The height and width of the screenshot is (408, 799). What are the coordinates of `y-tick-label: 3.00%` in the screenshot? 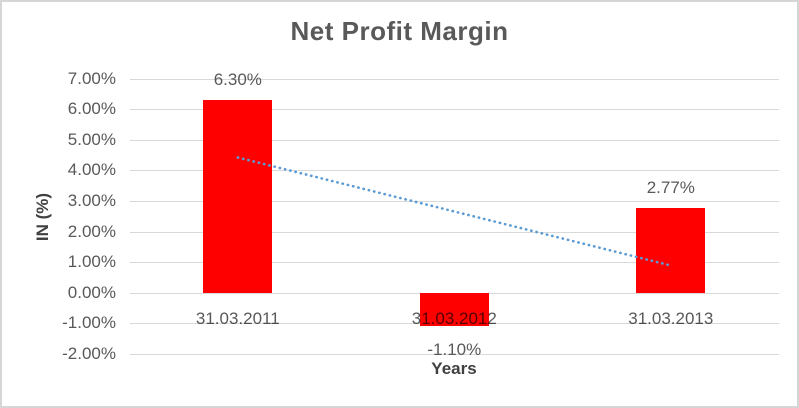 It's located at (91, 200).